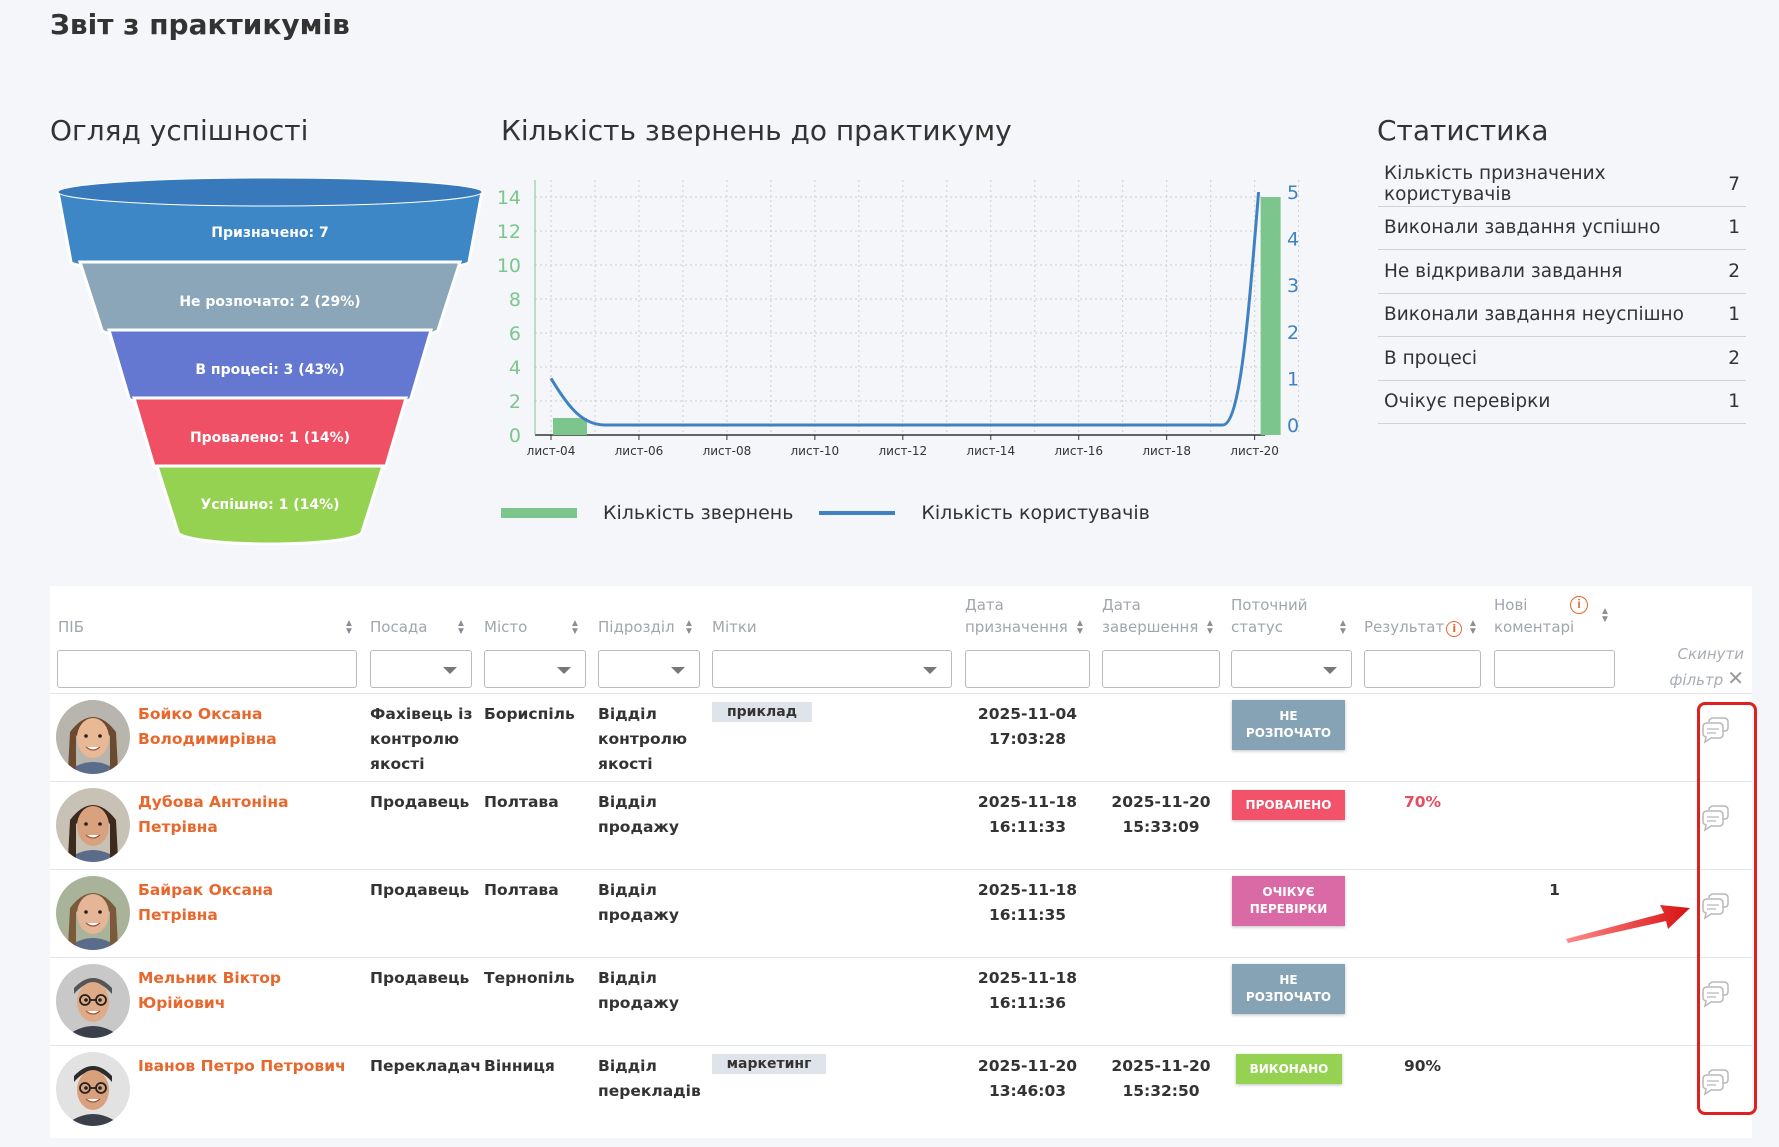 Image resolution: width=1779 pixels, height=1147 pixels. I want to click on result-filter, so click(1422, 669).